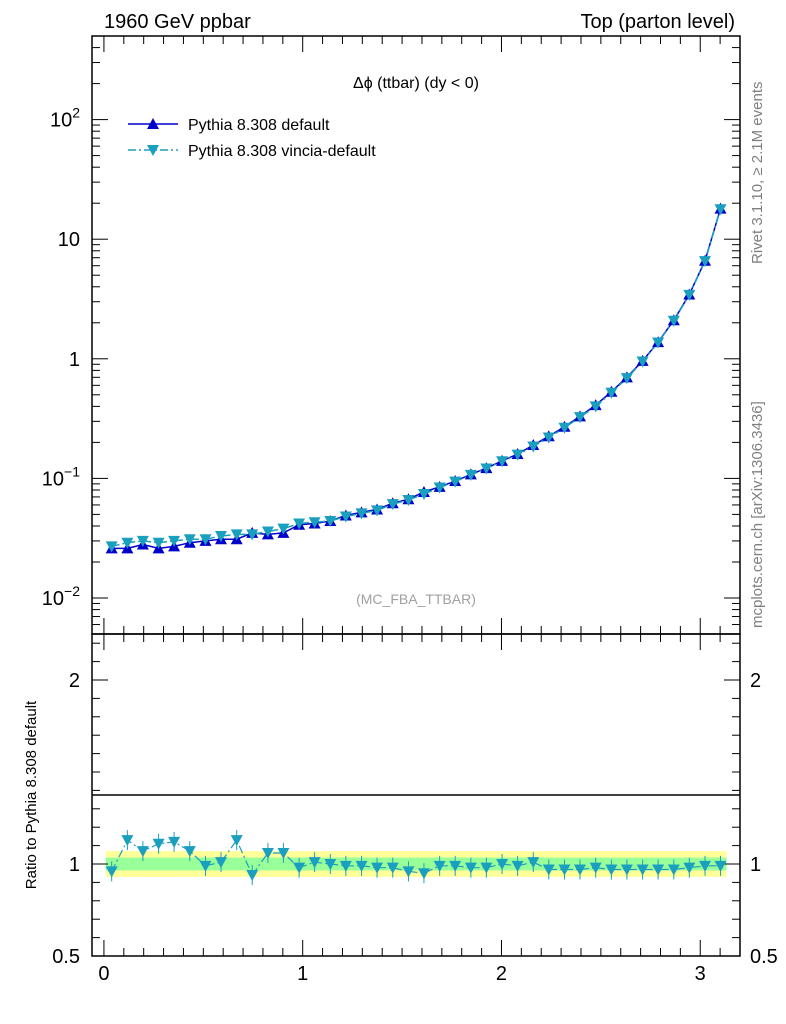  What do you see at coordinates (282, 151) in the screenshot?
I see `legend-label-vincia: Pythia 8.308 vincia-default` at bounding box center [282, 151].